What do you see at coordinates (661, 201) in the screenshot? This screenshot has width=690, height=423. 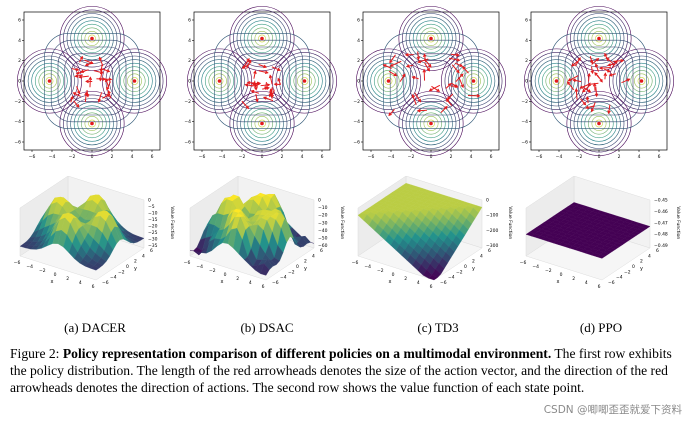 I see `z-tick-label: −0.45` at bounding box center [661, 201].